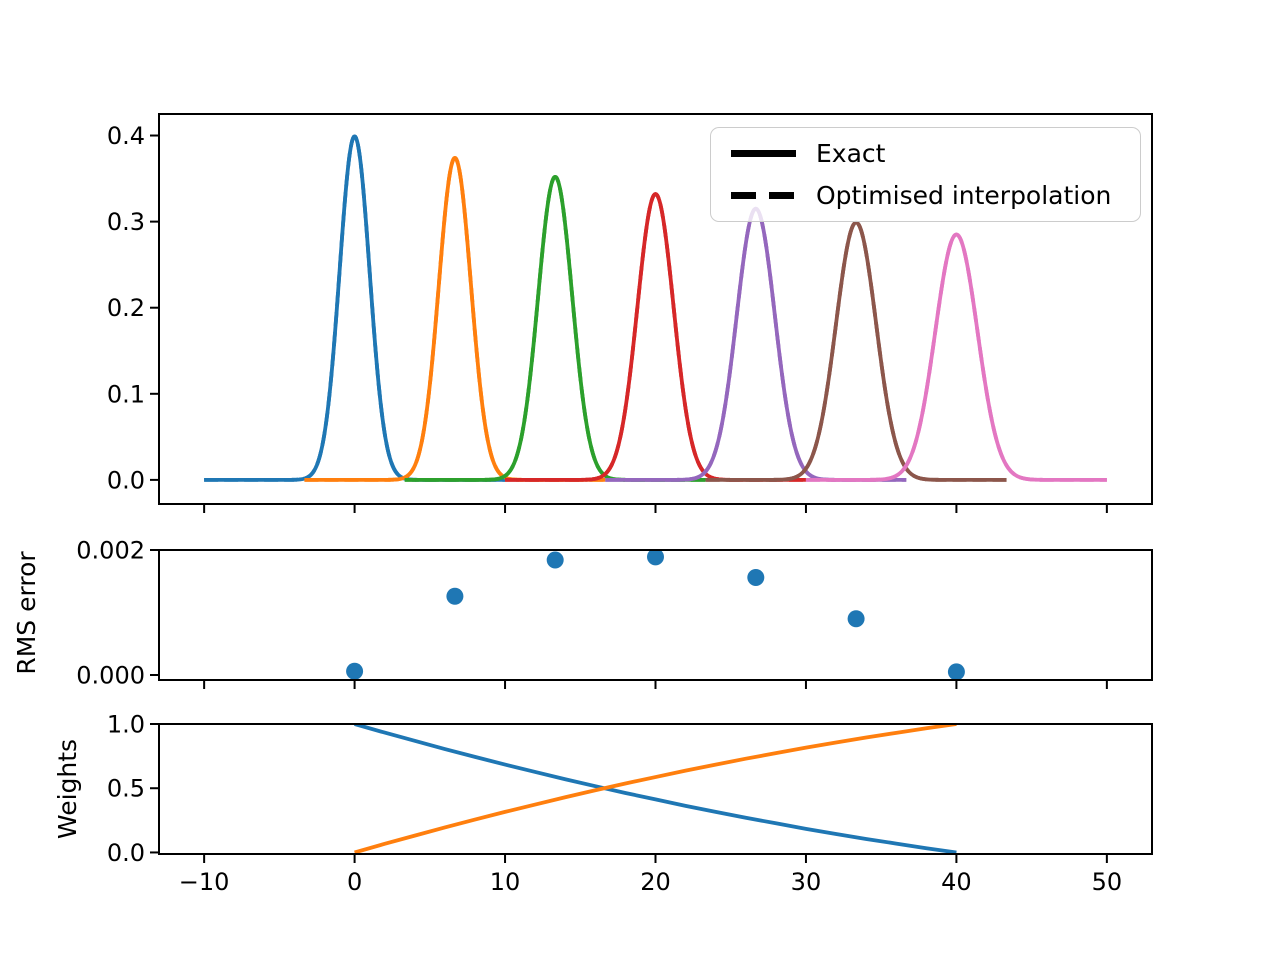 The height and width of the screenshot is (960, 1280). Describe the element at coordinates (126, 222) in the screenshot. I see `y-tick-label: 0.3` at that location.